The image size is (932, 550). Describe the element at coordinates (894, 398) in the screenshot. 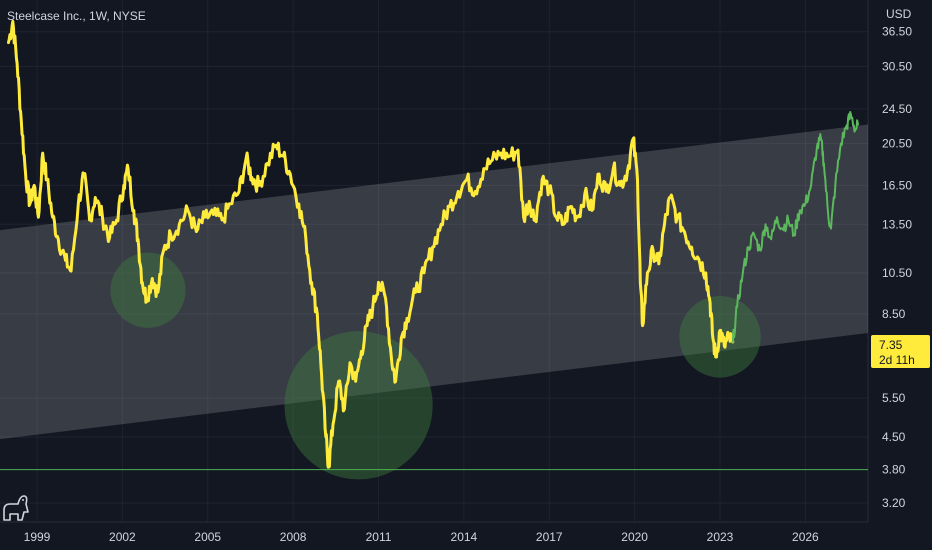

I see `y-tick-label: 5.50` at that location.